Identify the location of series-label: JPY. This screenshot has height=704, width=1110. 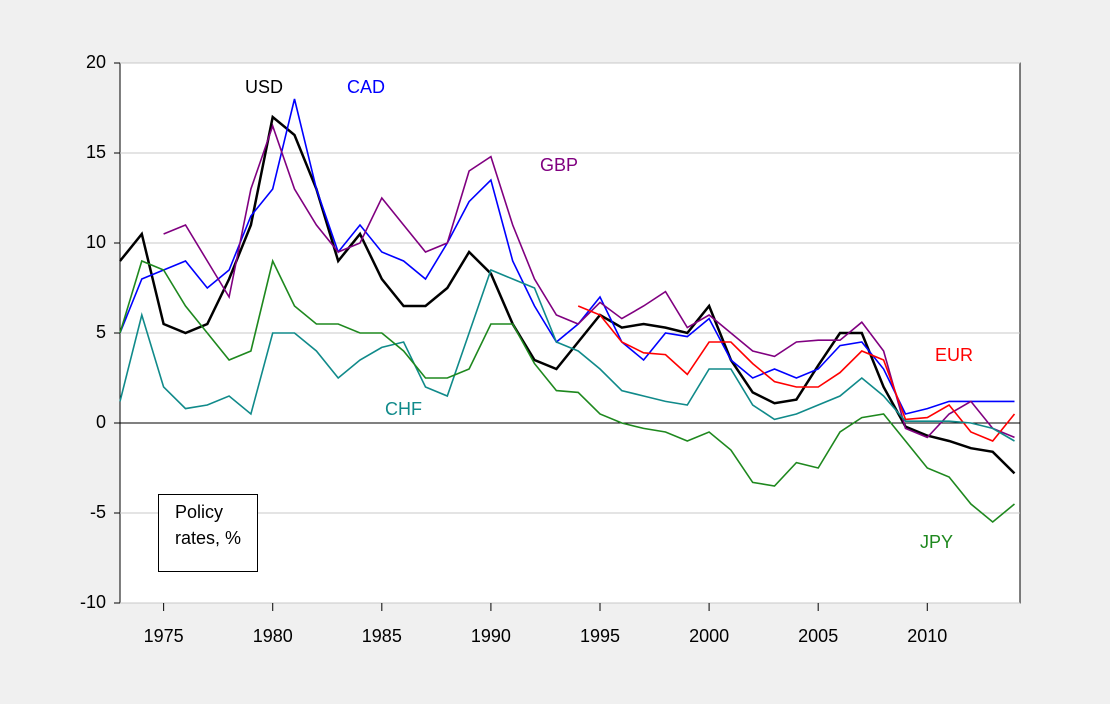
(936, 542).